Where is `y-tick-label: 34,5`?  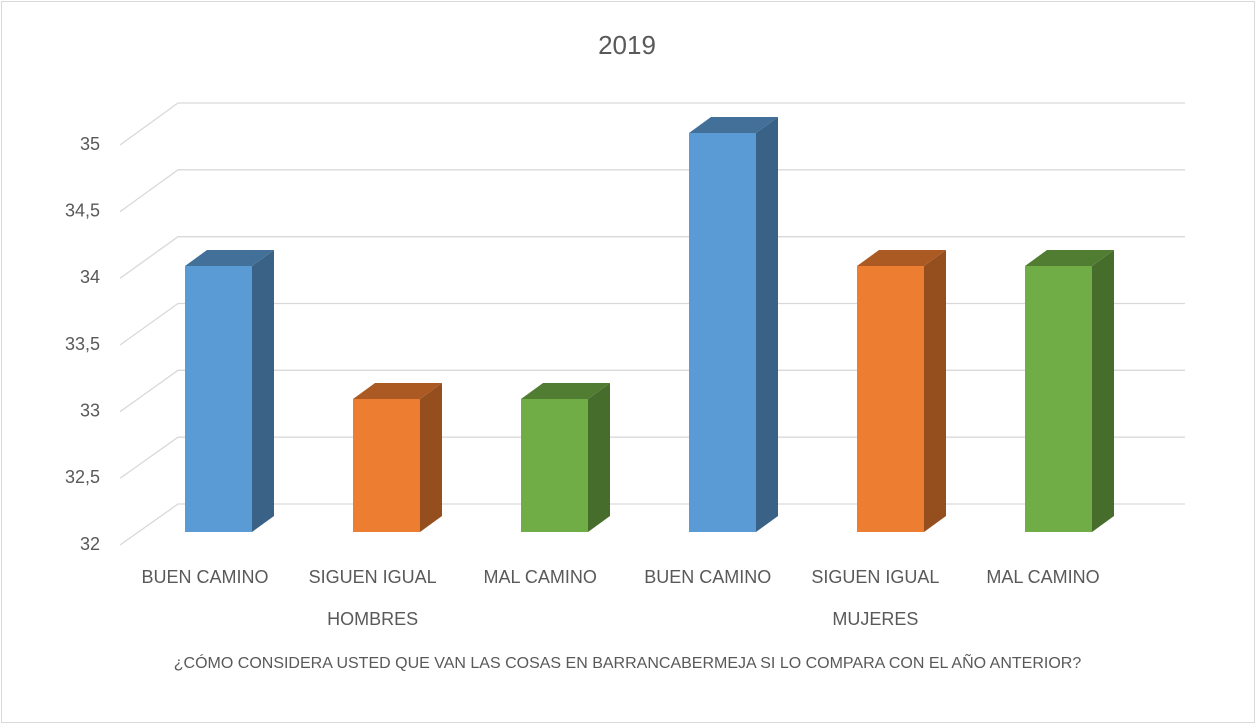 y-tick-label: 34,5 is located at coordinates (82, 210).